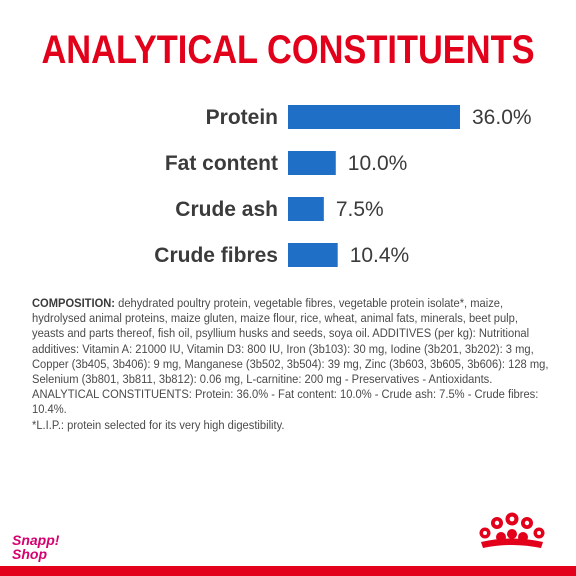 This screenshot has height=576, width=576. I want to click on snapp-shop-logo: Snapp! Shop, so click(35, 547).